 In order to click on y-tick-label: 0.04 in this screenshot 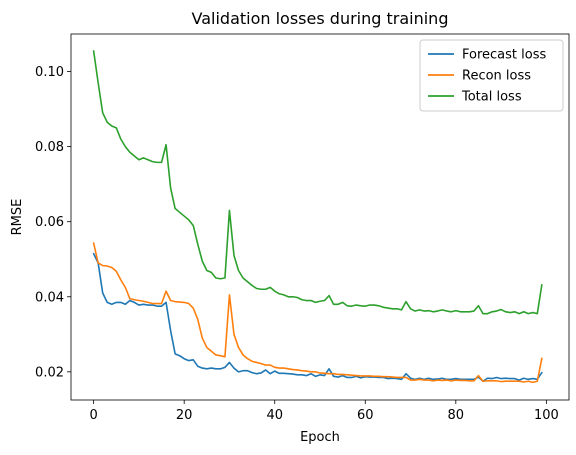, I will do `click(49, 297)`.